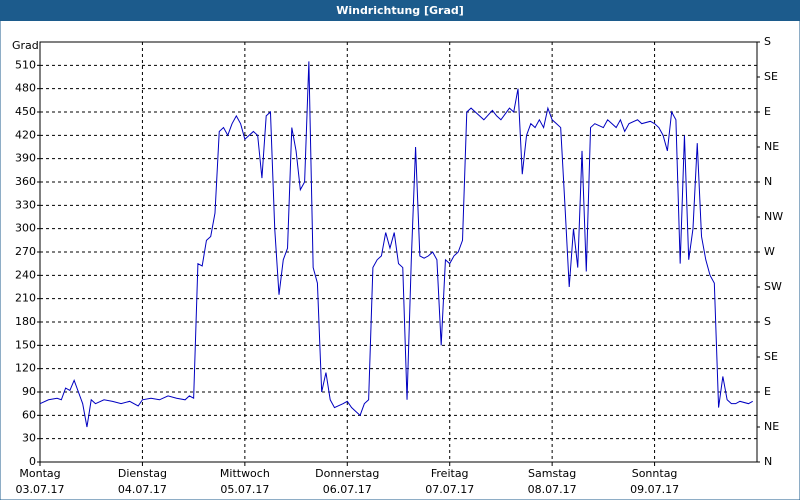 Image resolution: width=800 pixels, height=504 pixels. What do you see at coordinates (40, 489) in the screenshot?
I see `x-tick-date: 03.07.17` at bounding box center [40, 489].